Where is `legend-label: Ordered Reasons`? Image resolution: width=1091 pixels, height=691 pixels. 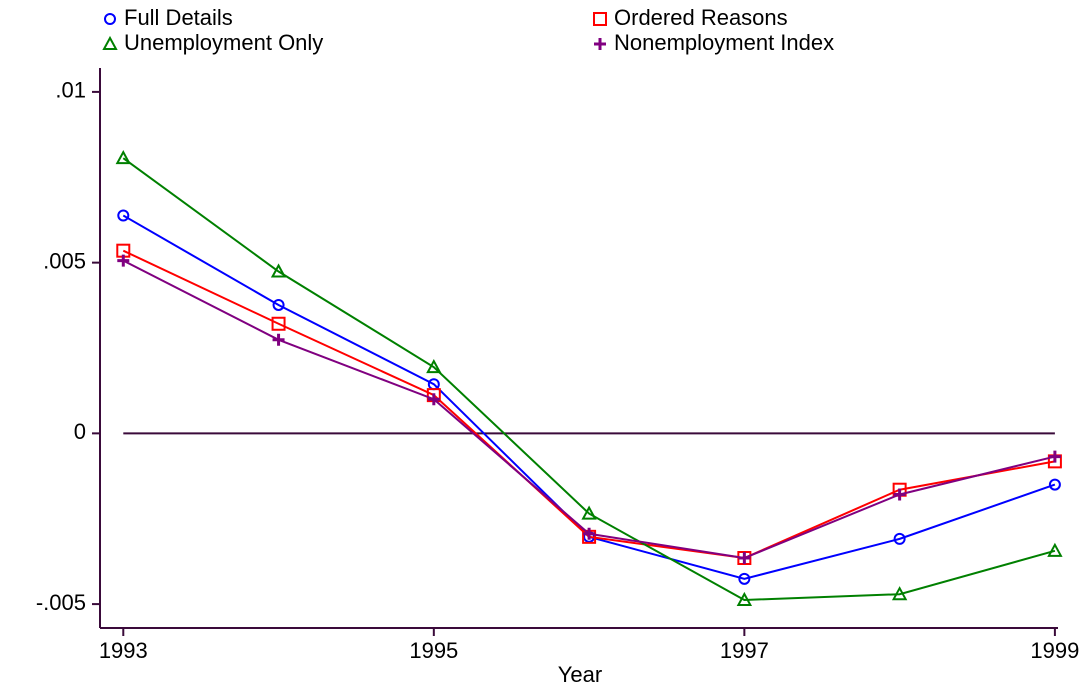 legend-label: Ordered Reasons is located at coordinates (701, 17).